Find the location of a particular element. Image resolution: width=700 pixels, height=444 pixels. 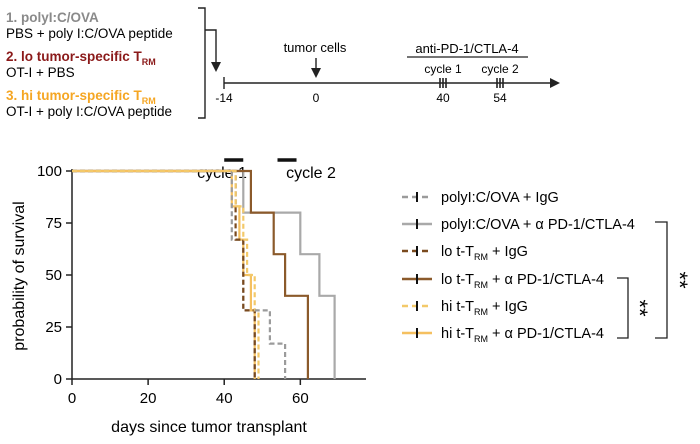

treatment-label: anti-PD-1/CTLA-4 is located at coordinates (466, 48).